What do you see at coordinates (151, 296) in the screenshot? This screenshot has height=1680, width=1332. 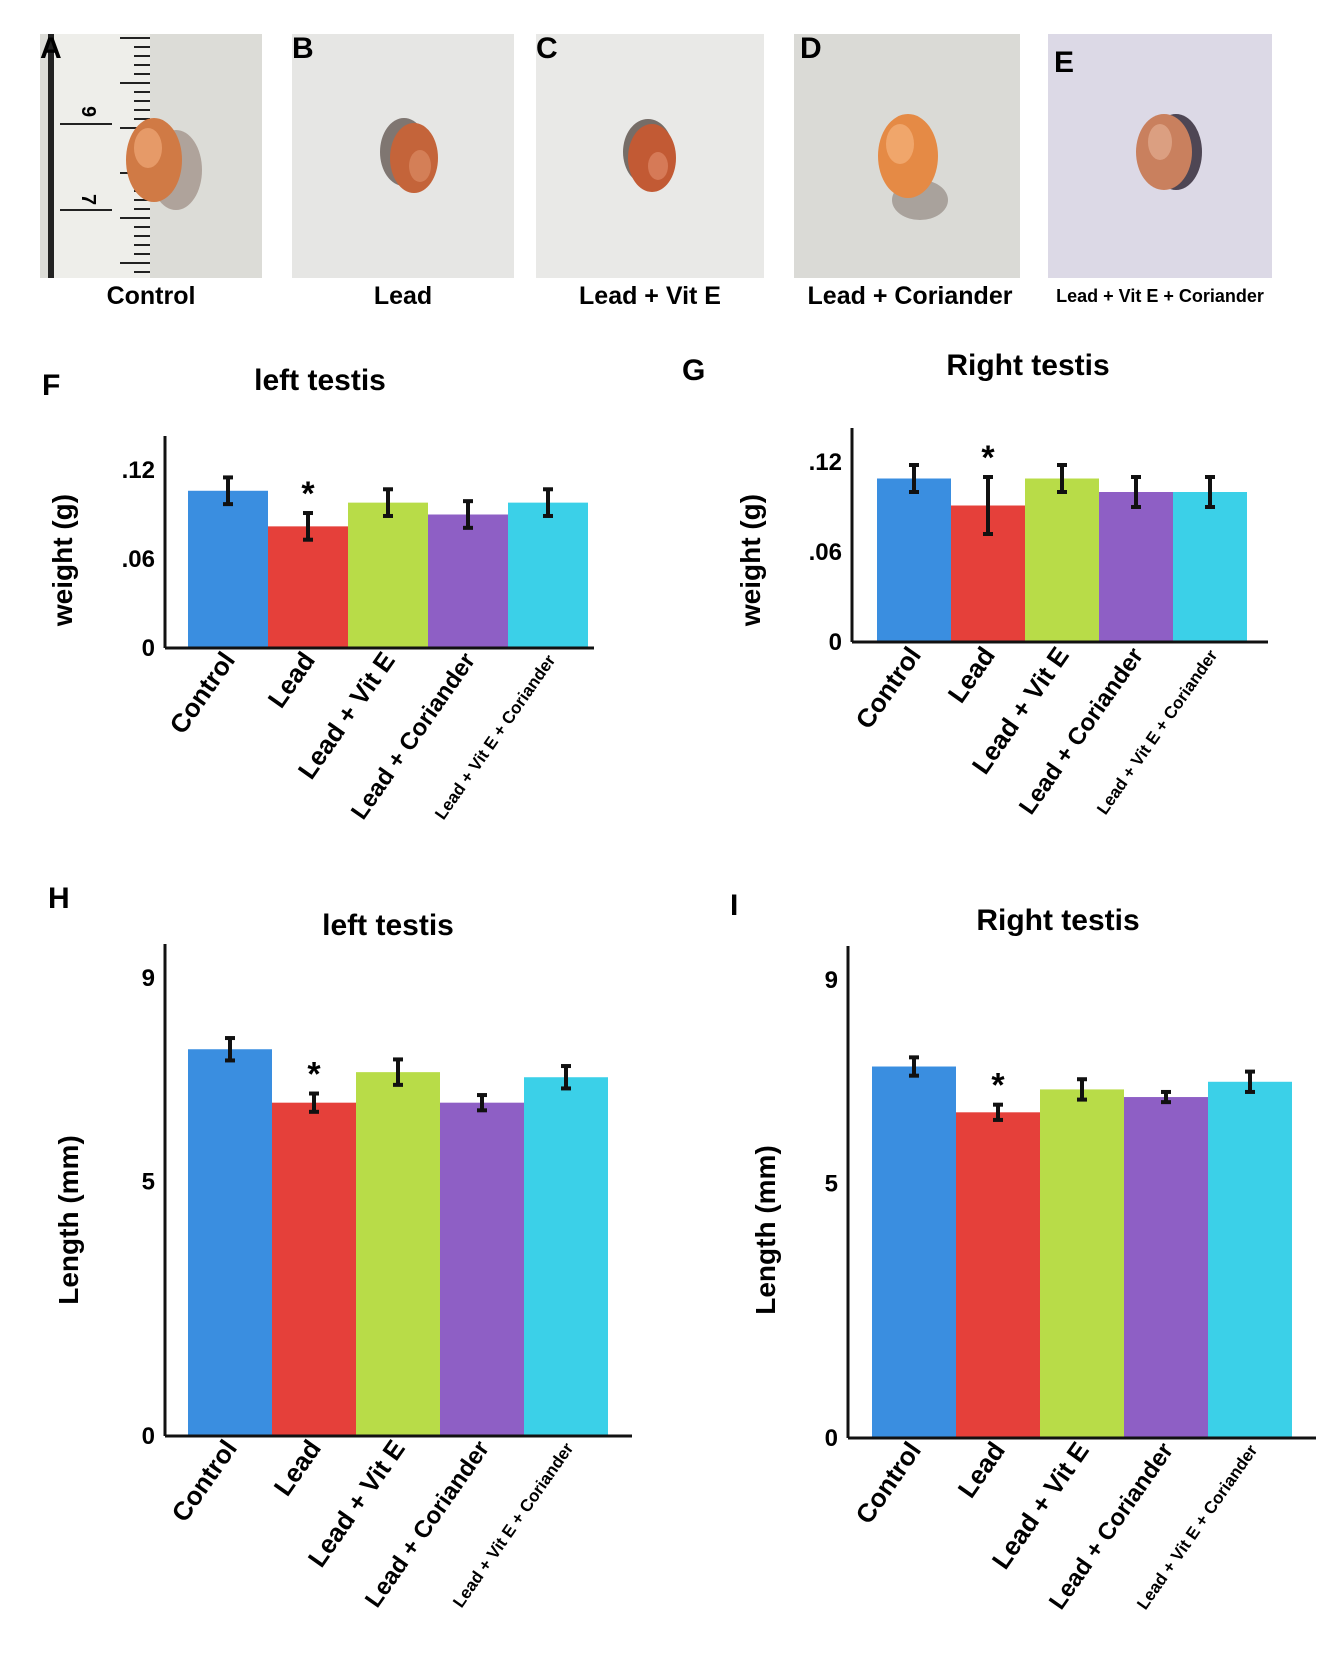 I see `photo-caption-a: Control` at bounding box center [151, 296].